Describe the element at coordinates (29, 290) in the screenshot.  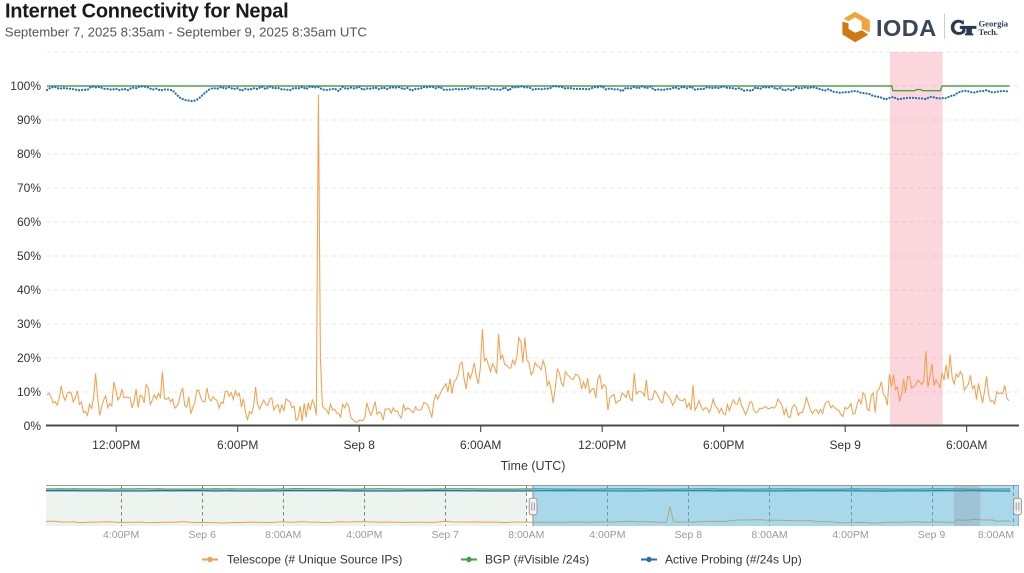
I see `svg-text: 40%` at that location.